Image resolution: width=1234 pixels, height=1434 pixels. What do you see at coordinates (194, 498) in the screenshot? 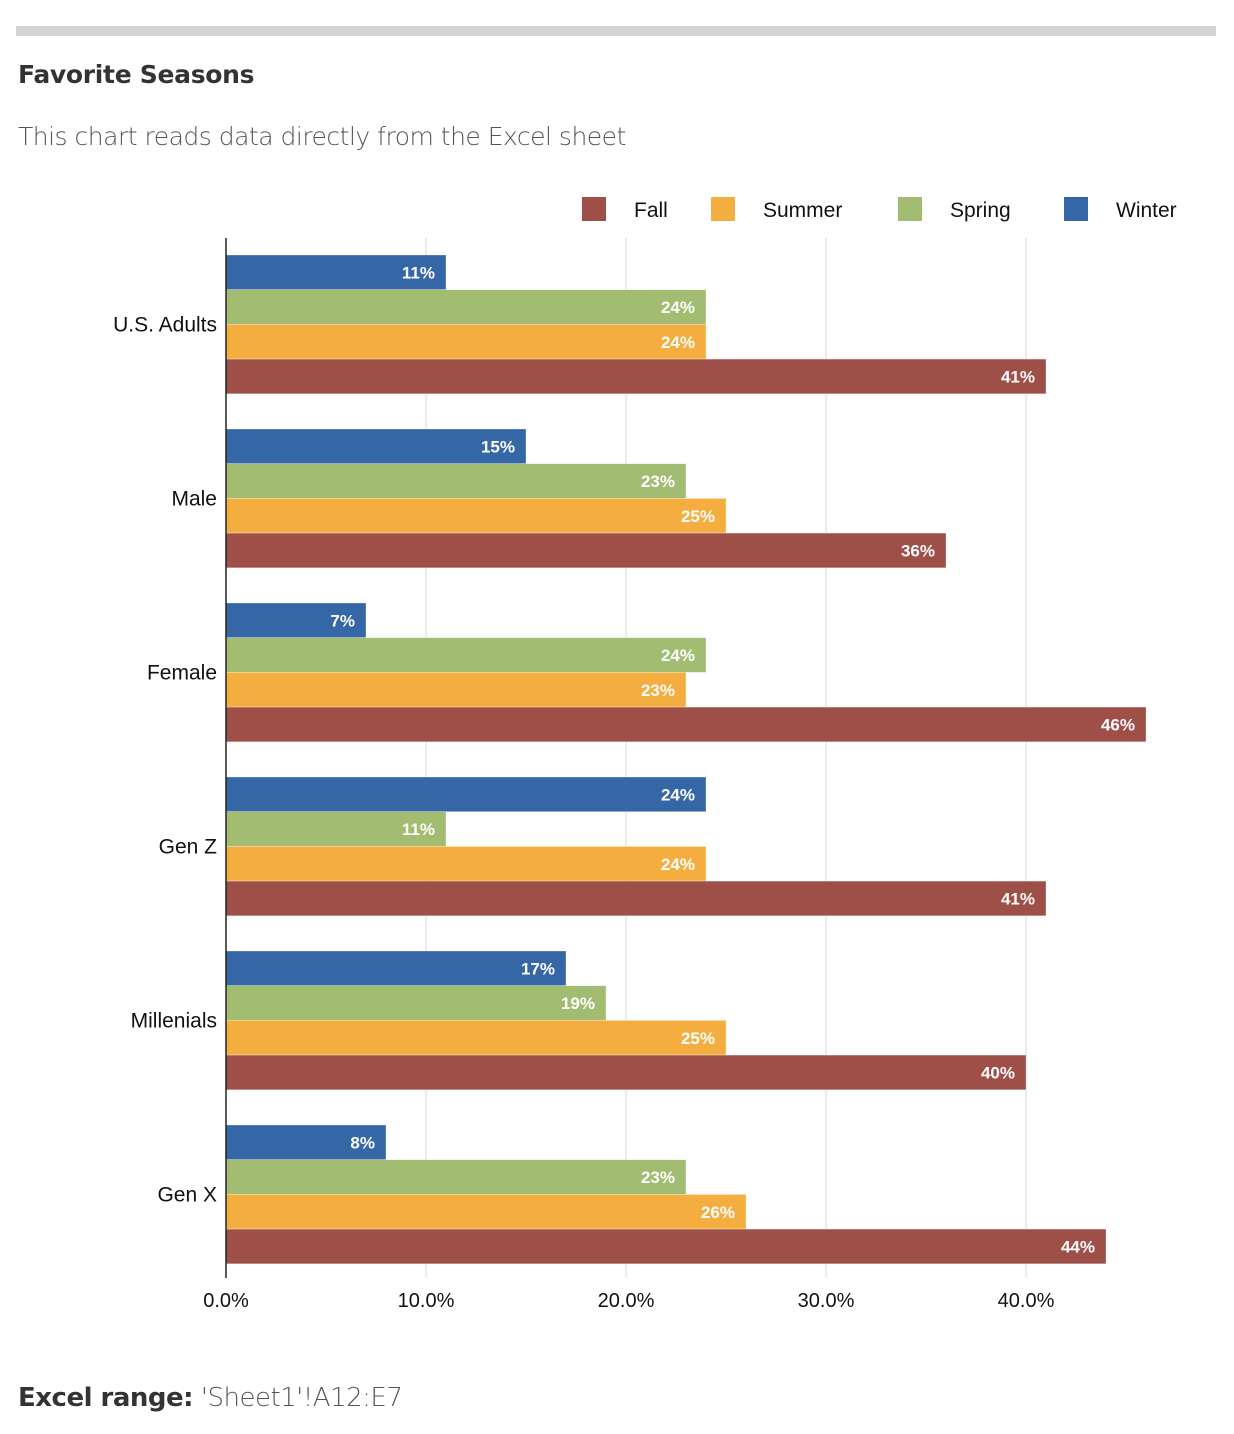
I see `category-label: Male` at bounding box center [194, 498].